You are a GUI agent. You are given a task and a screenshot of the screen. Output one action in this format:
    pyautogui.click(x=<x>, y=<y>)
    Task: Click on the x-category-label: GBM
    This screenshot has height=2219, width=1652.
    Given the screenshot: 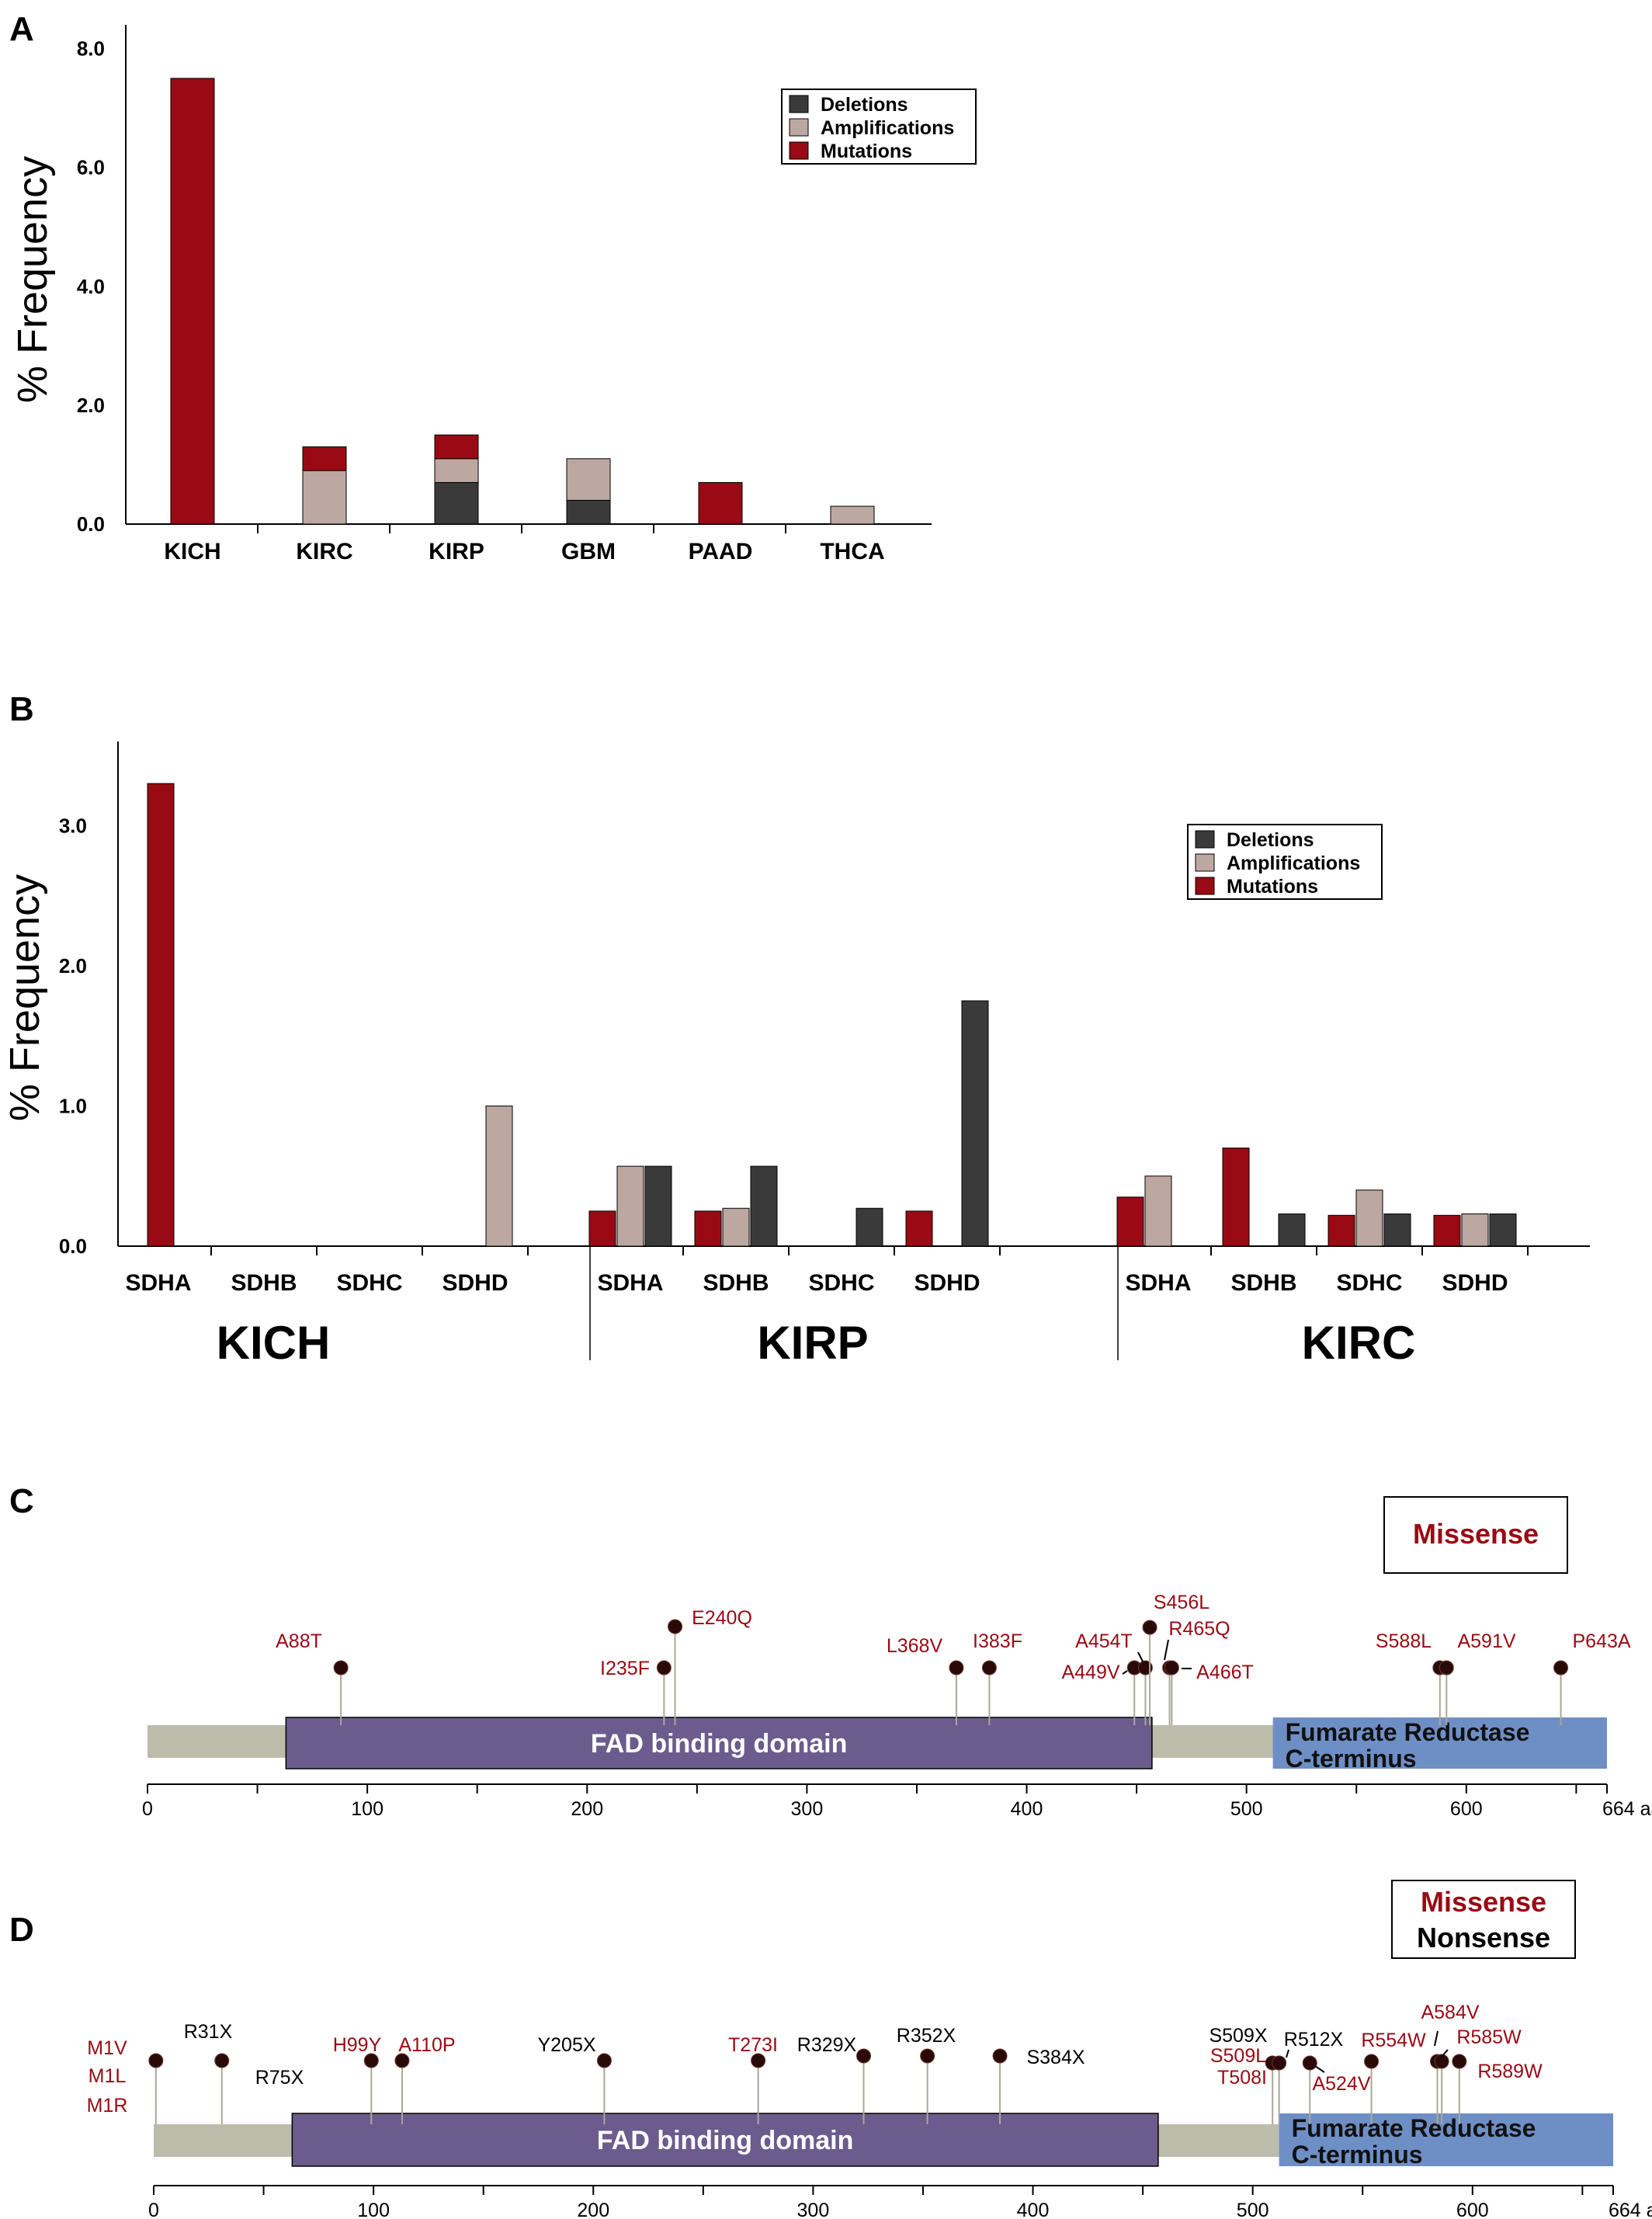 What is the action you would take?
    pyautogui.click(x=588, y=551)
    